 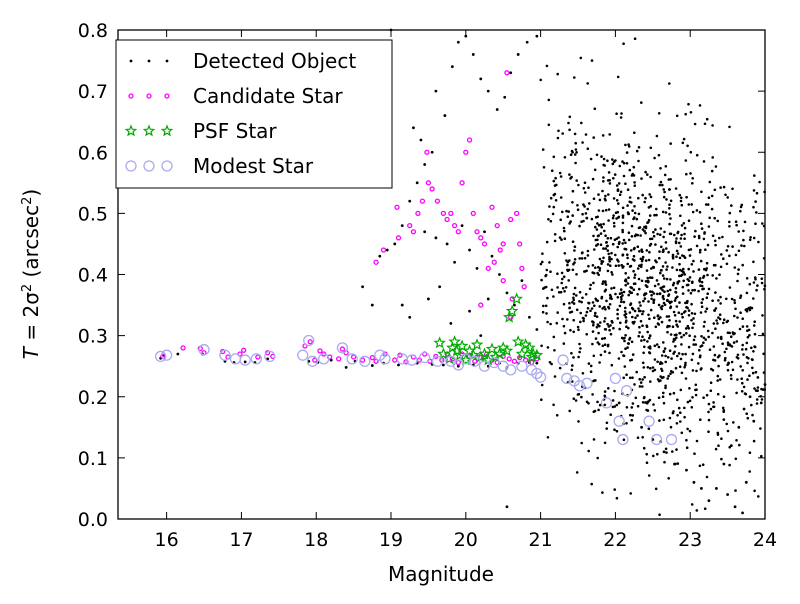 I want to click on legend-marker, so click(x=131, y=166).